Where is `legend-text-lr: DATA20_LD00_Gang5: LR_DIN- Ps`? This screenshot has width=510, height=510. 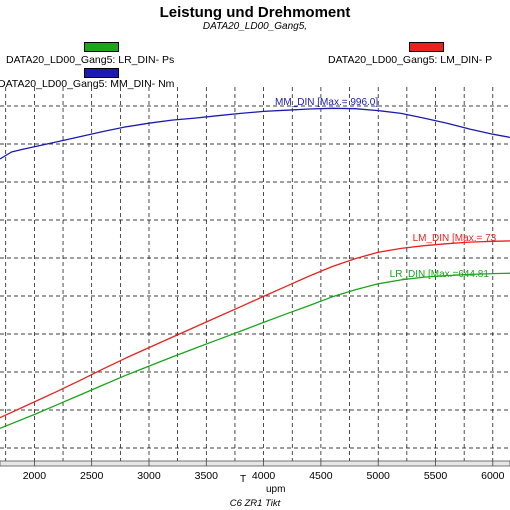
legend-text-lr: DATA20_LD00_Gang5: LR_DIN- Ps is located at coordinates (90, 60).